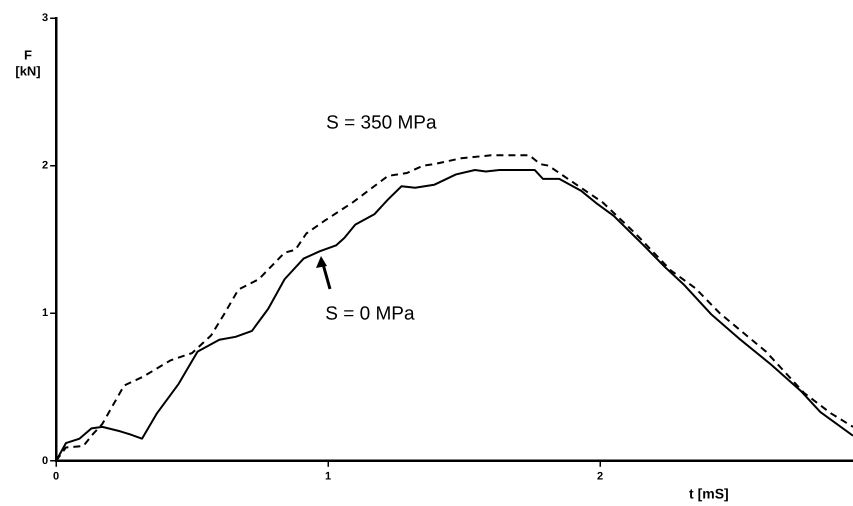 The width and height of the screenshot is (853, 506). I want to click on y-tick-label: 0, so click(45, 460).